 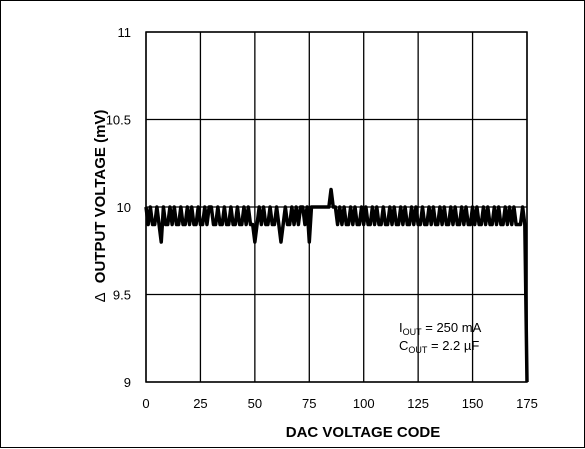 I want to click on x-tick-labels: 0 25 50 75 100 125 150 175, so click(x=339, y=403).